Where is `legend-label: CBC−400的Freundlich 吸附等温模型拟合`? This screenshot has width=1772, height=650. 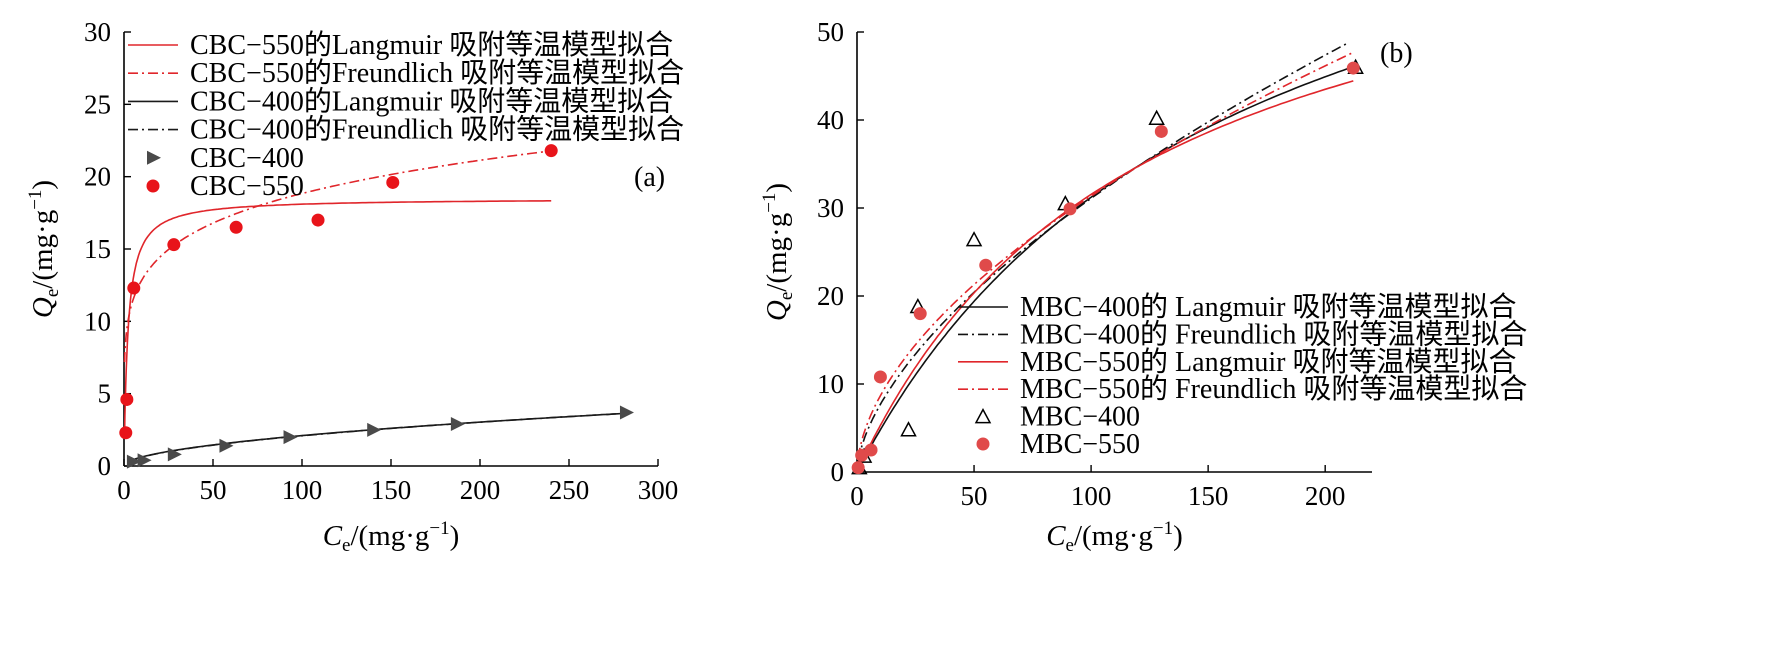 legend-label: CBC−400的Freundlich 吸附等温模型拟合 is located at coordinates (437, 130).